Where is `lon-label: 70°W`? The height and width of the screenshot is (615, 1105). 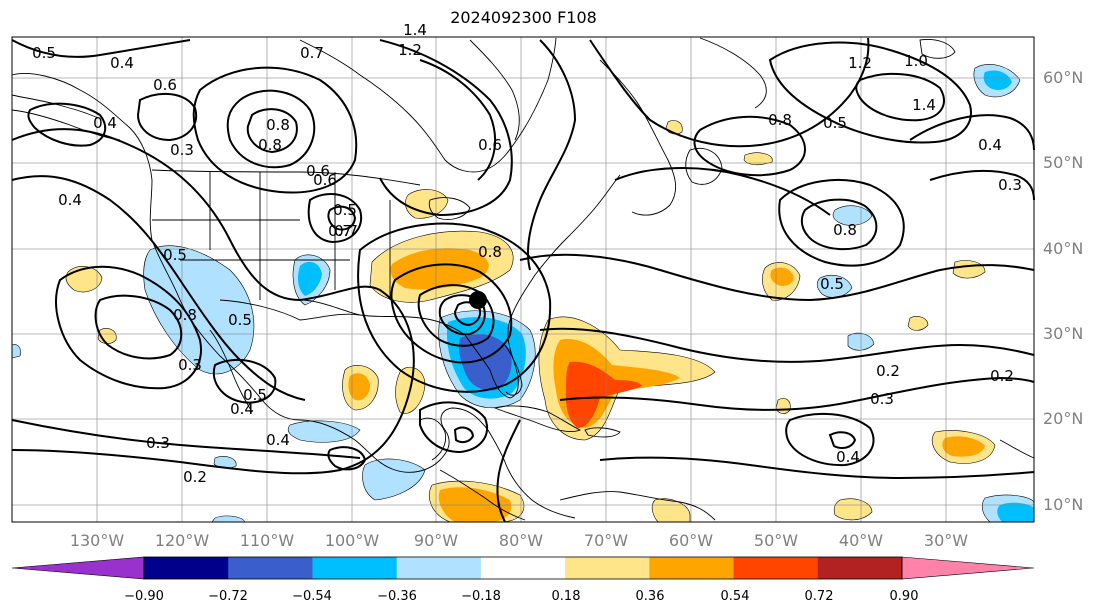 lon-label: 70°W is located at coordinates (606, 540).